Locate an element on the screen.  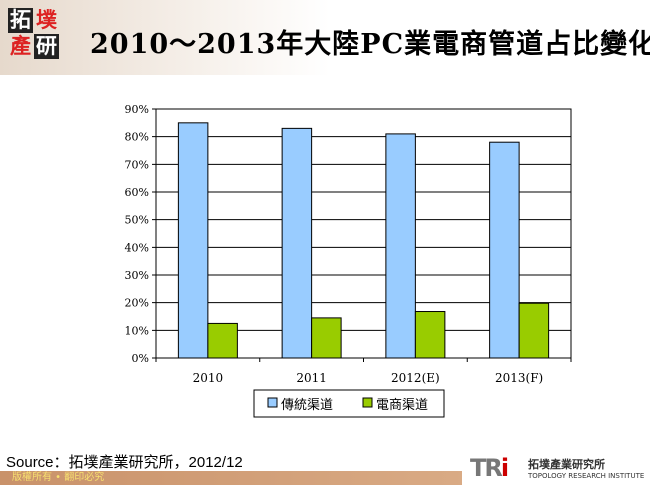
brand-mark-i: i is located at coordinates (504, 468).